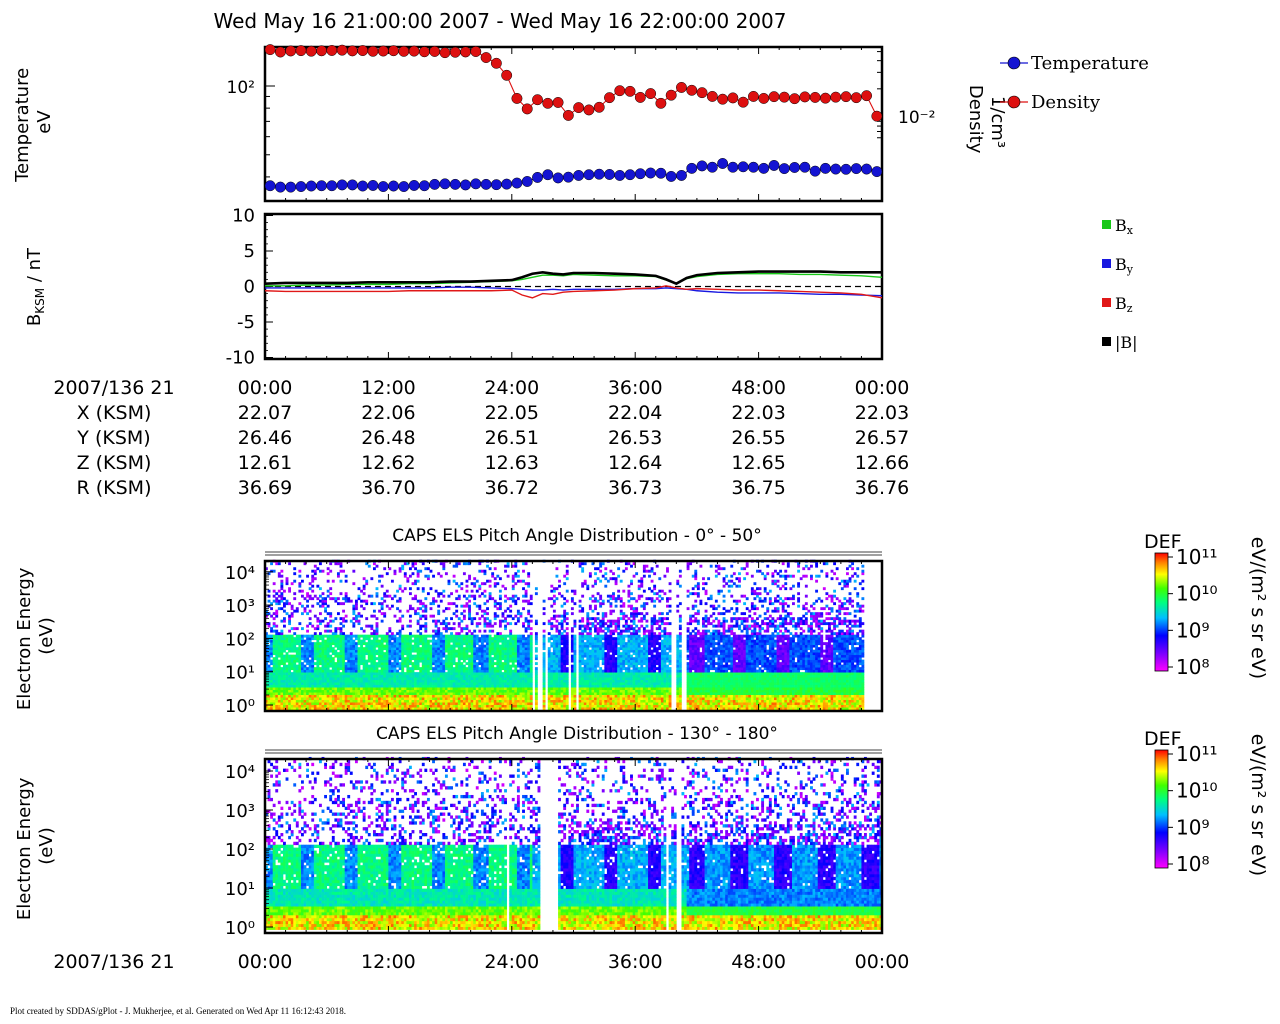 This screenshot has height=1024, width=1280. I want to click on legend-bz-label: Bz, so click(1124, 304).